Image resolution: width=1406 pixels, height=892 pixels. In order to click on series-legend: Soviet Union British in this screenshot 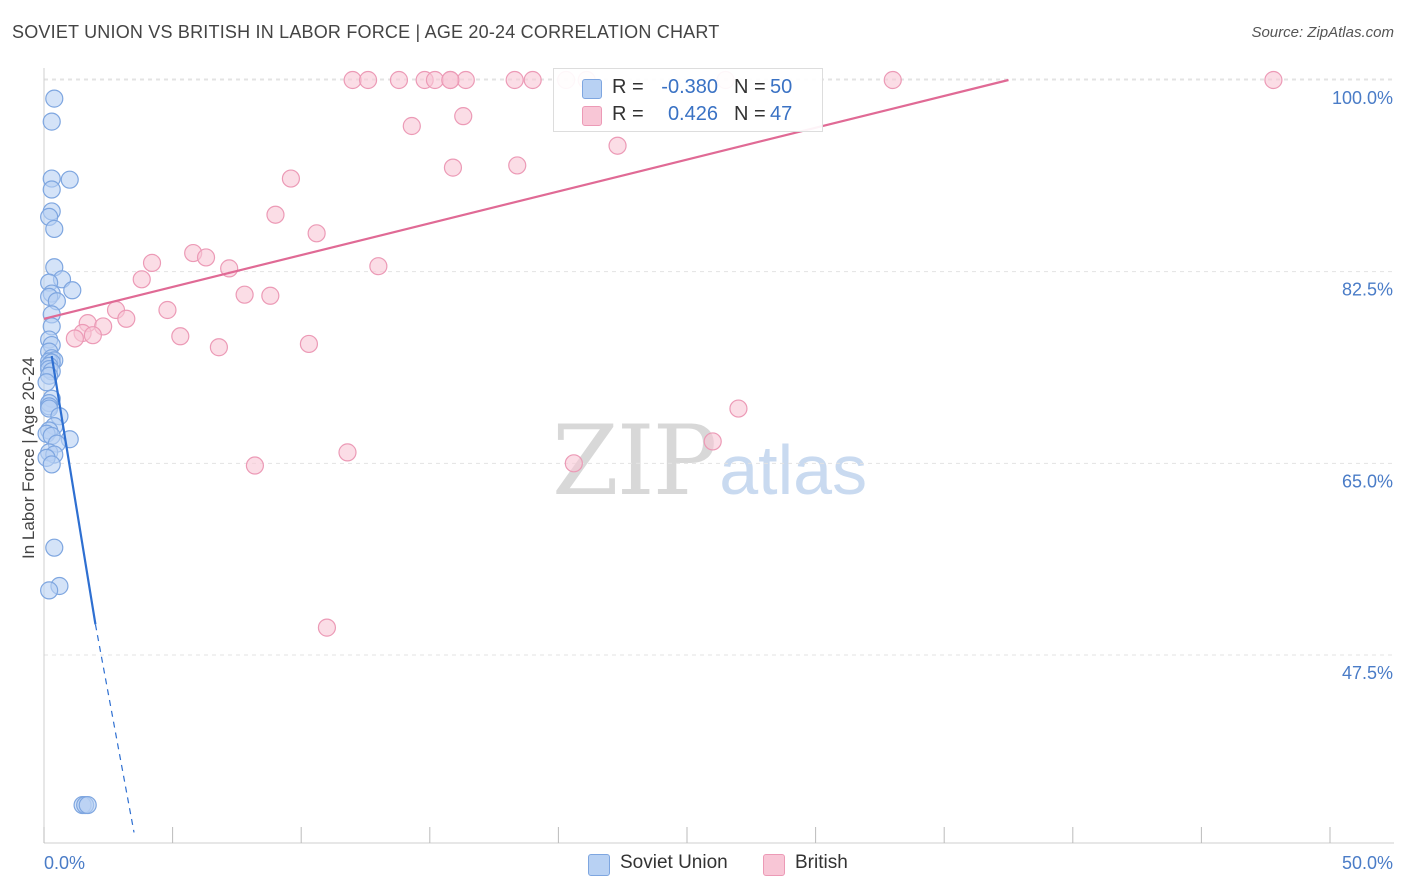, I will do `click(703, 865)`.